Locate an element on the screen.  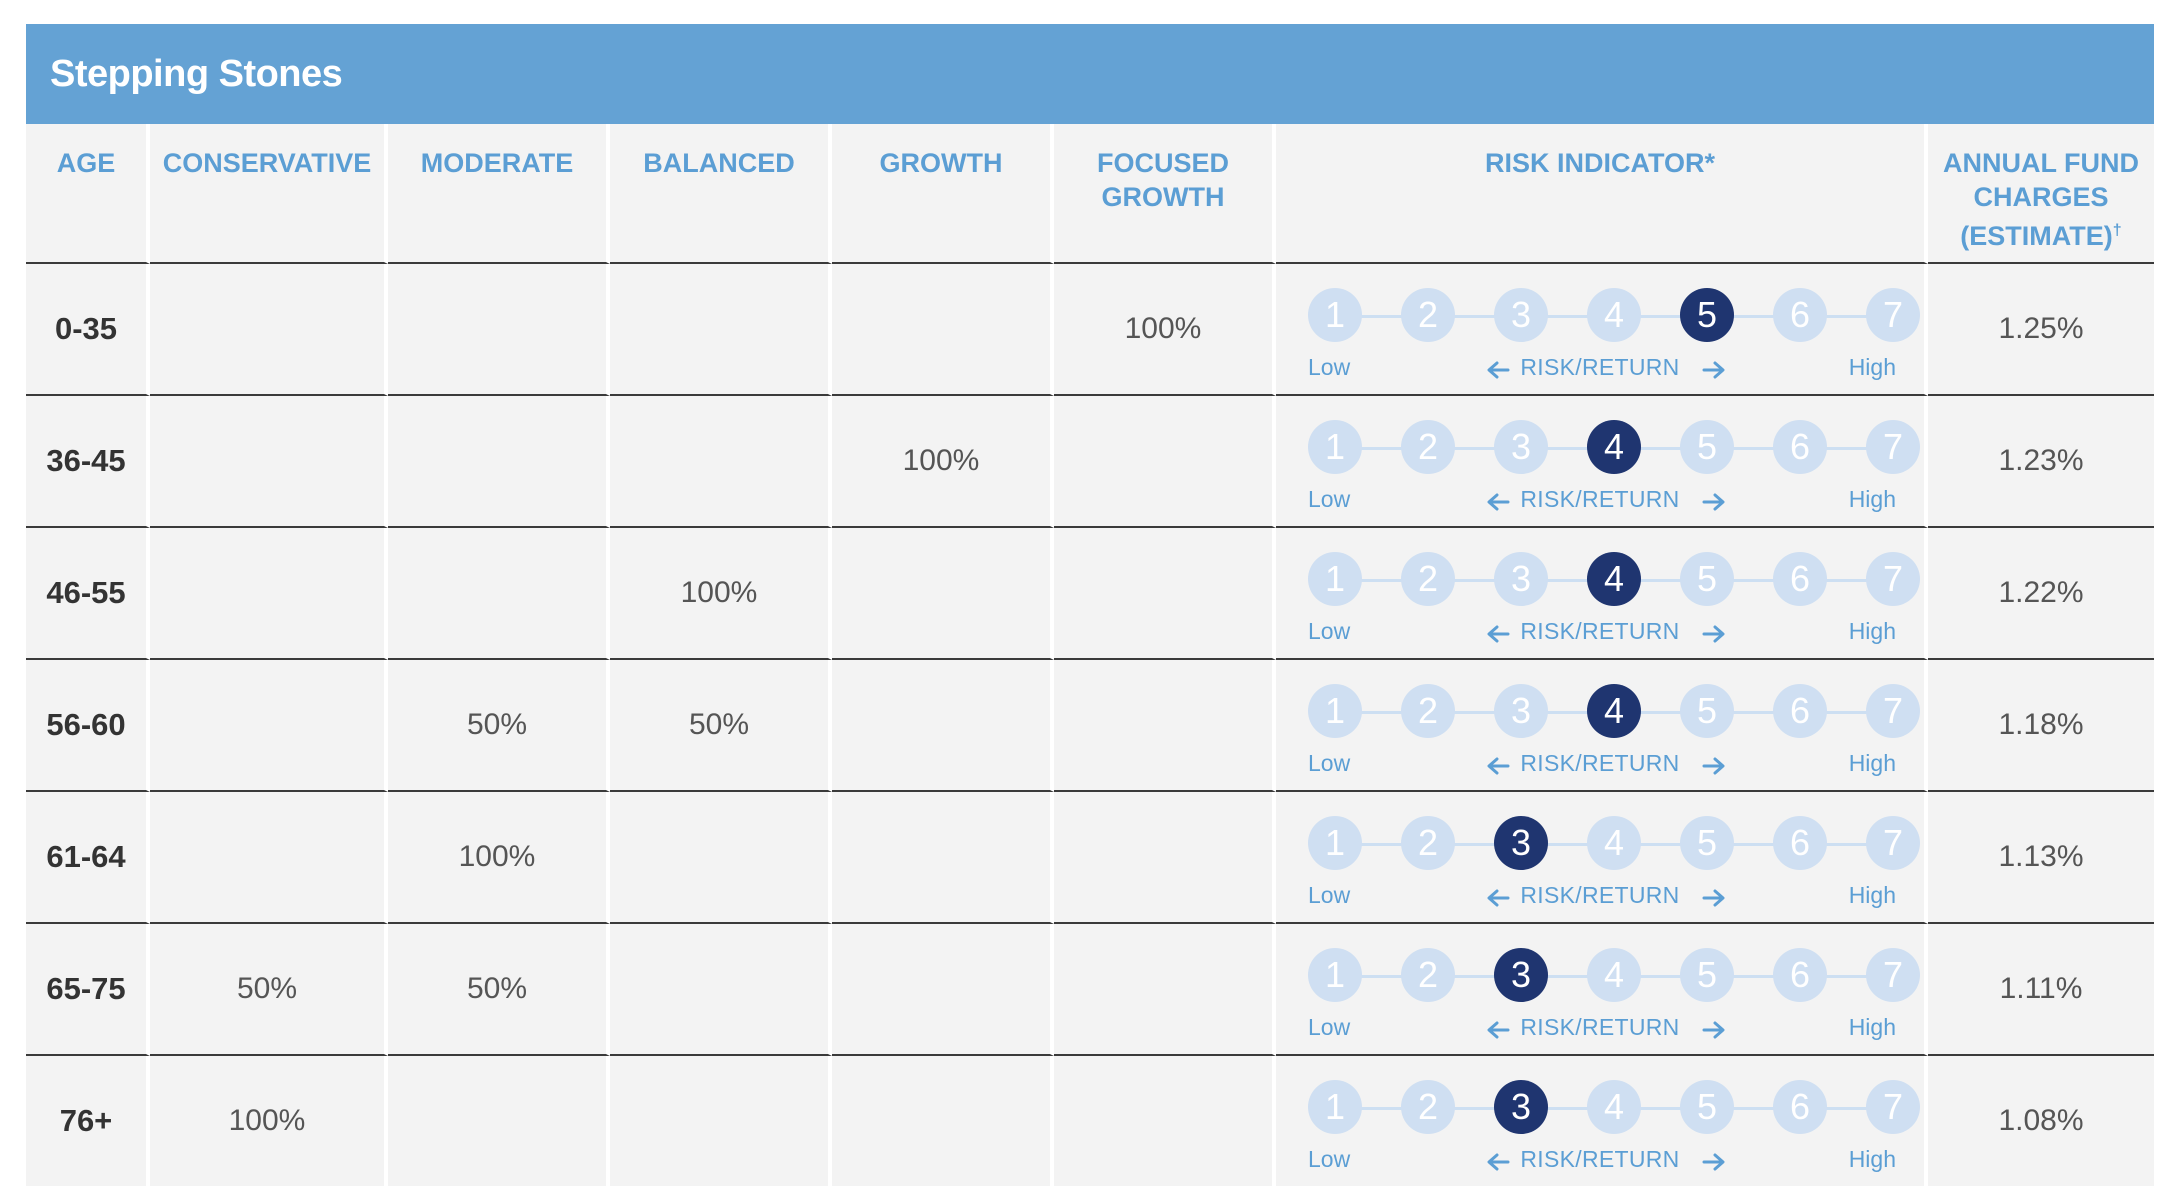
annual-charge-cell: 1.22% is located at coordinates (2041, 594).